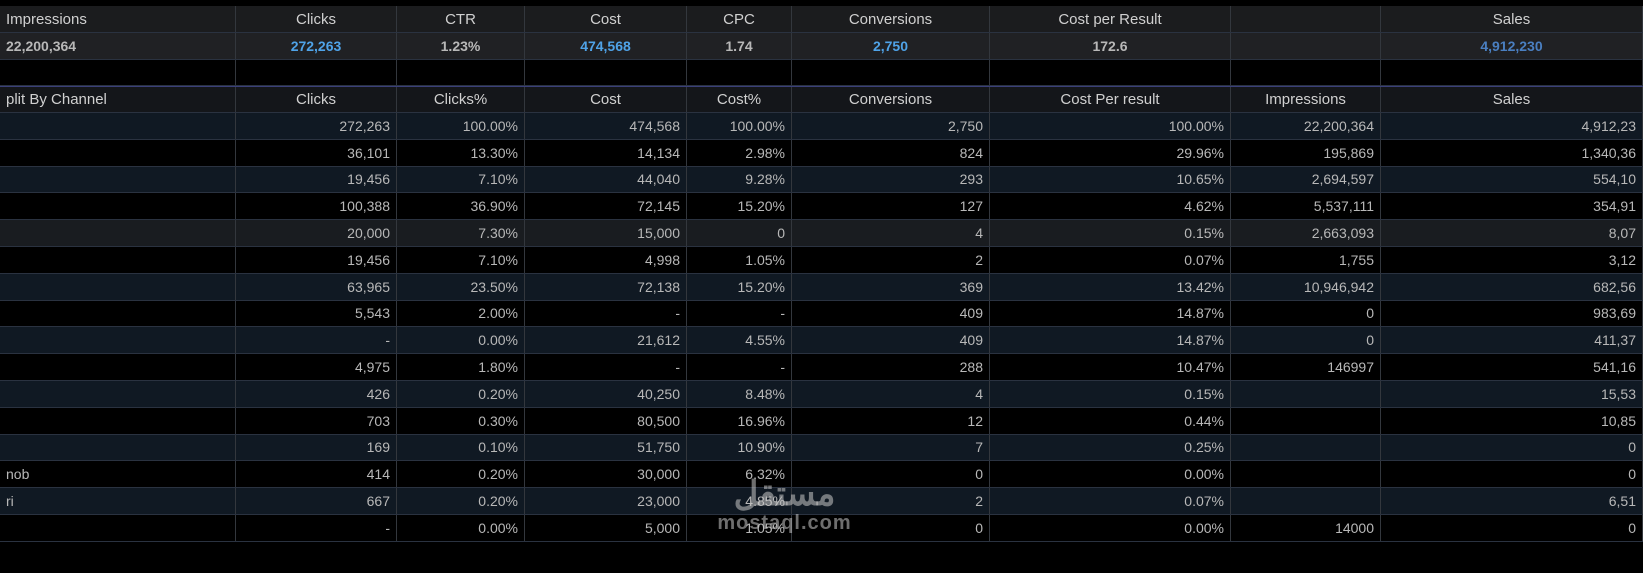  What do you see at coordinates (316, 474) in the screenshot?
I see `cell: 414` at bounding box center [316, 474].